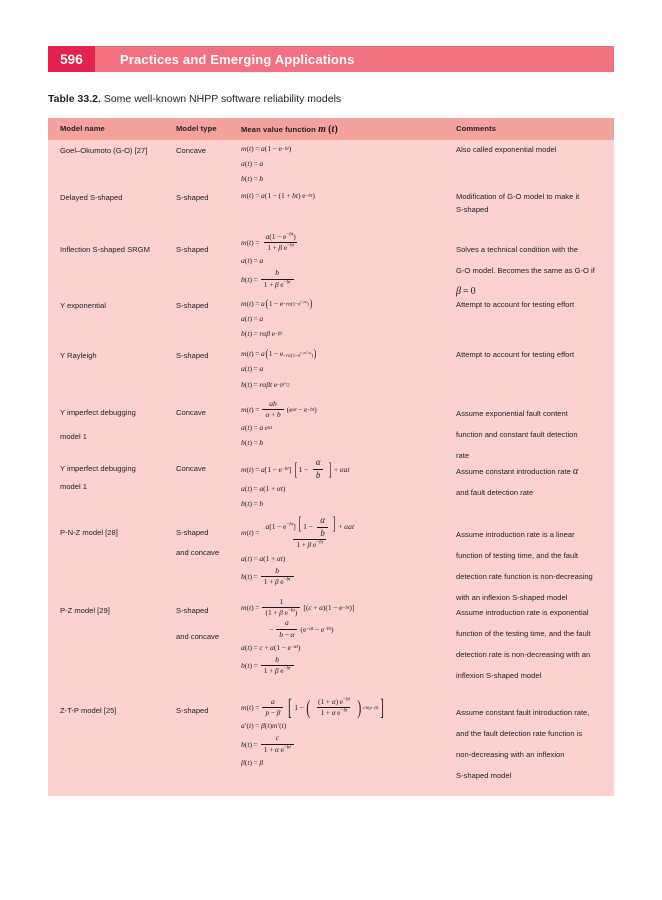 The image size is (662, 900). Describe the element at coordinates (476, 128) in the screenshot. I see `column-header-comments: Comments` at that location.